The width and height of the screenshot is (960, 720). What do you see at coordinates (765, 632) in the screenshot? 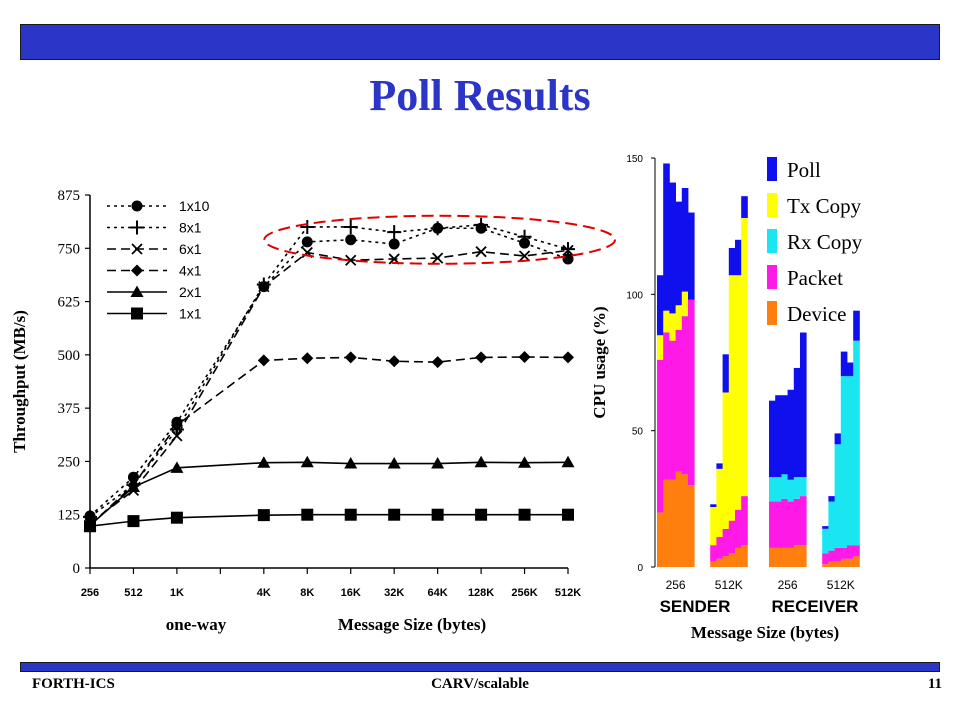
I see `x-axis-title: Message Size (bytes)` at bounding box center [765, 632].